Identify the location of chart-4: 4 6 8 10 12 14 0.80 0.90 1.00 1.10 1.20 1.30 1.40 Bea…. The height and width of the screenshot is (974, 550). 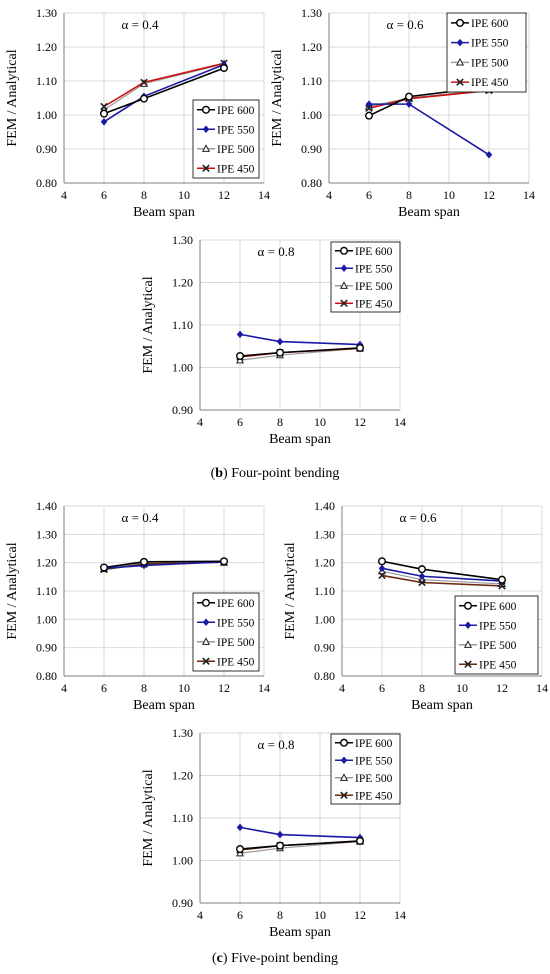
(137, 606).